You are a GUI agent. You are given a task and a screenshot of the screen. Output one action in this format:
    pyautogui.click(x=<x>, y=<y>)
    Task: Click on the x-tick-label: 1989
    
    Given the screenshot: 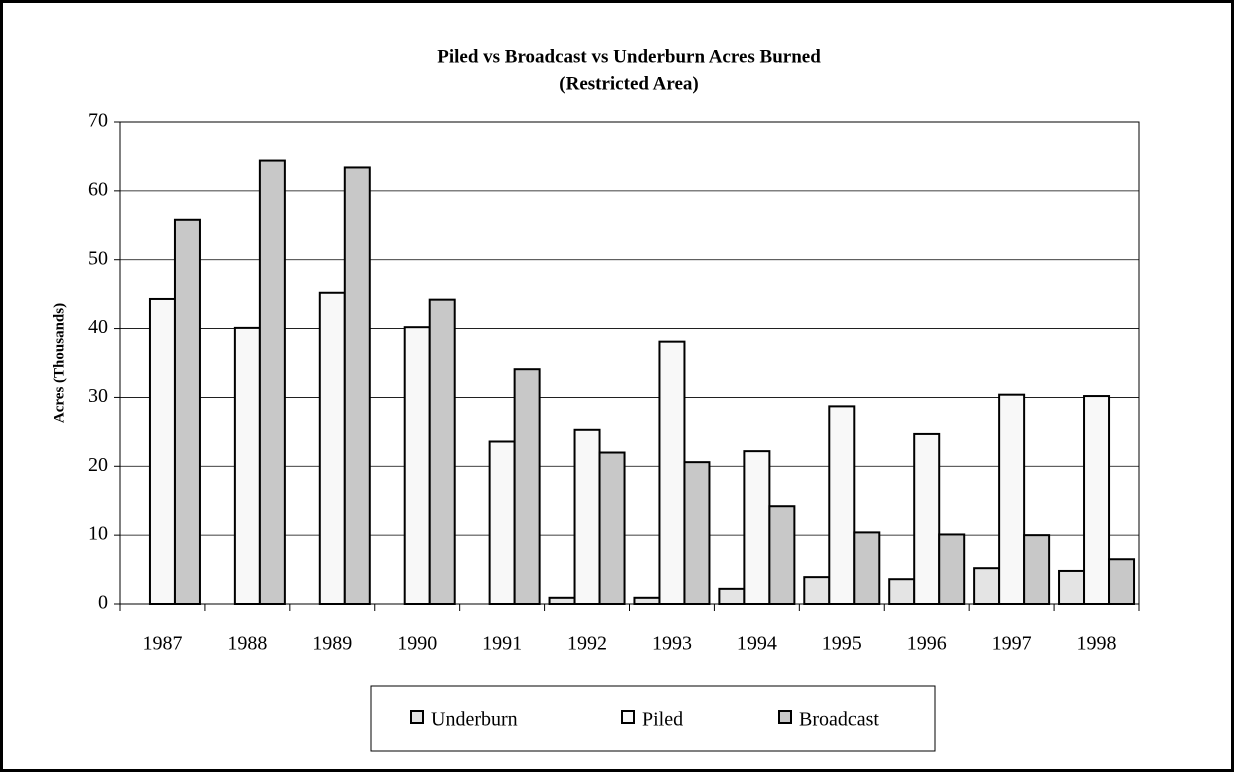 What is the action you would take?
    pyautogui.click(x=332, y=644)
    